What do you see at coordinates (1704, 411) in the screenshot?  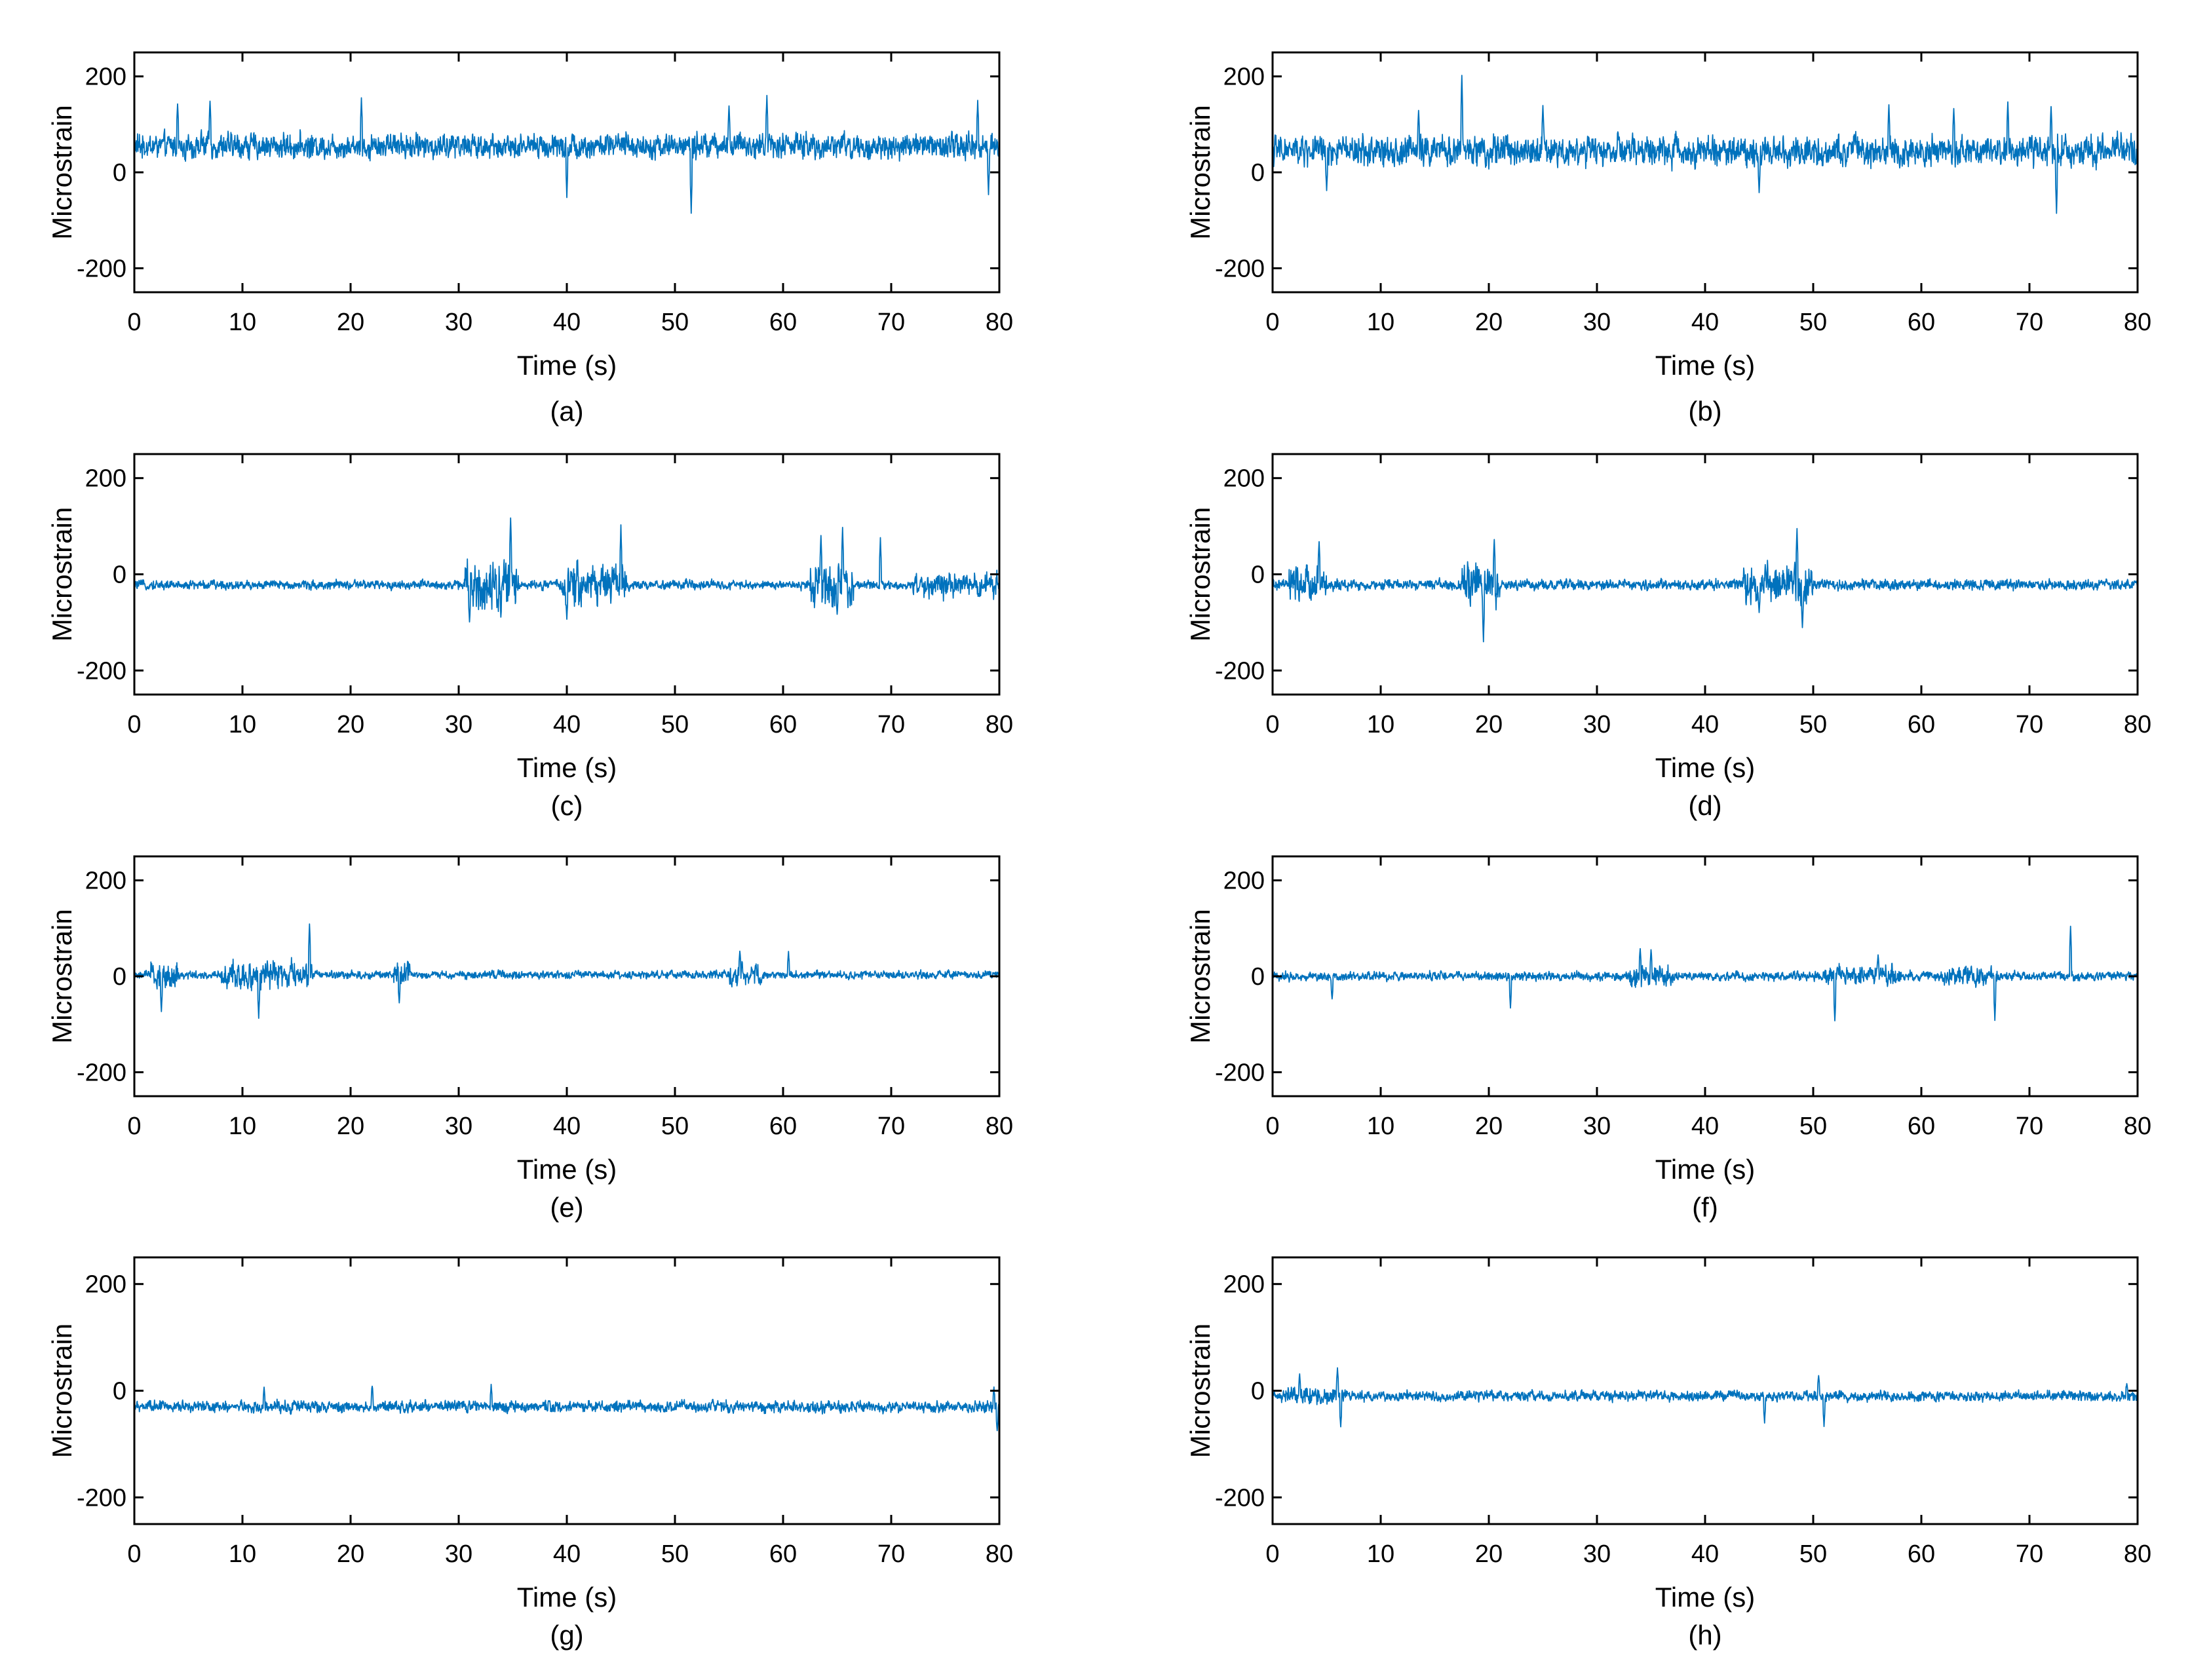 I see `panel-label: (b)` at bounding box center [1704, 411].